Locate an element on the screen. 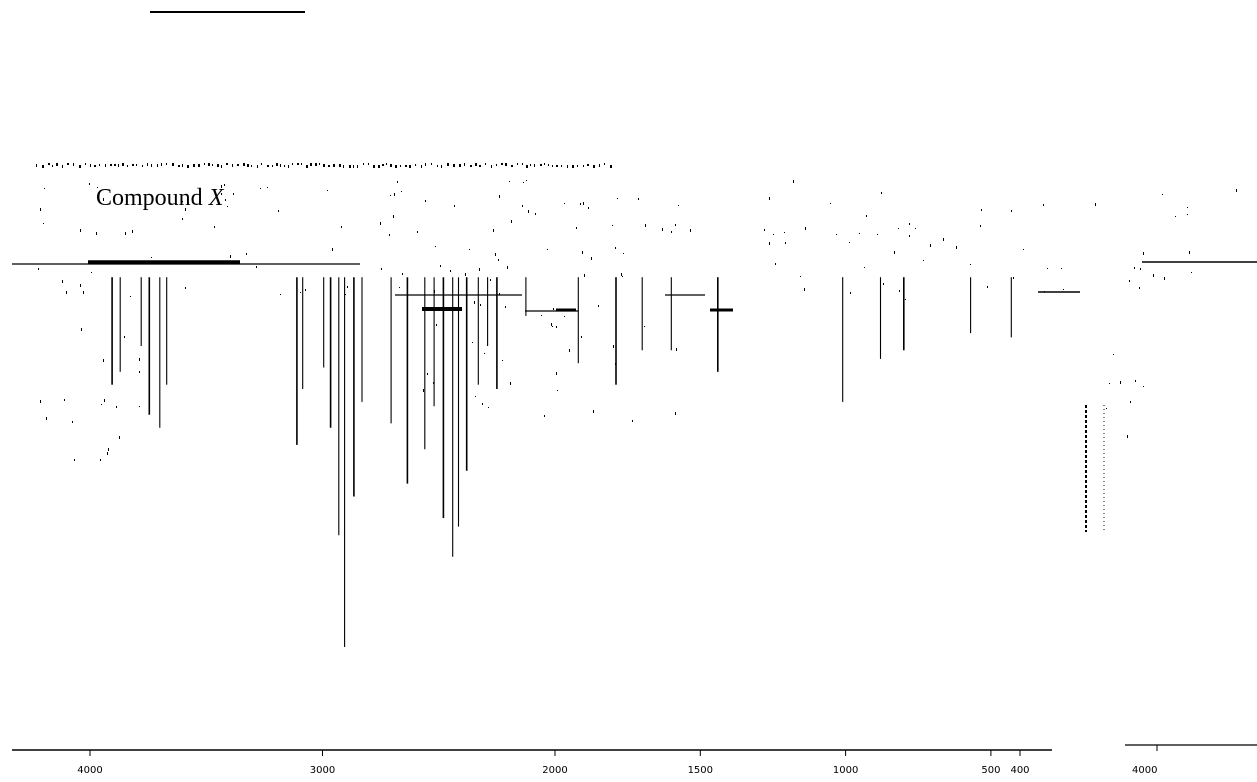 The height and width of the screenshot is (782, 1257). baseline-group is located at coordinates (634, 286).